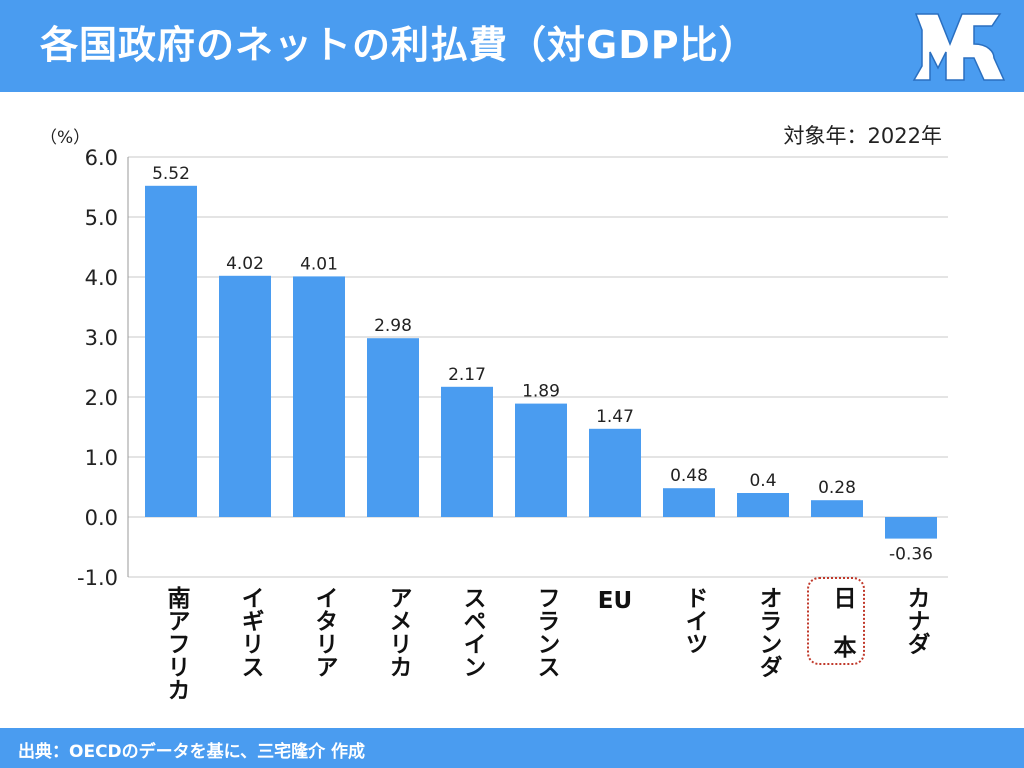 This screenshot has height=768, width=1024. What do you see at coordinates (245, 264) in the screenshot?
I see `data-label: 4.02` at bounding box center [245, 264].